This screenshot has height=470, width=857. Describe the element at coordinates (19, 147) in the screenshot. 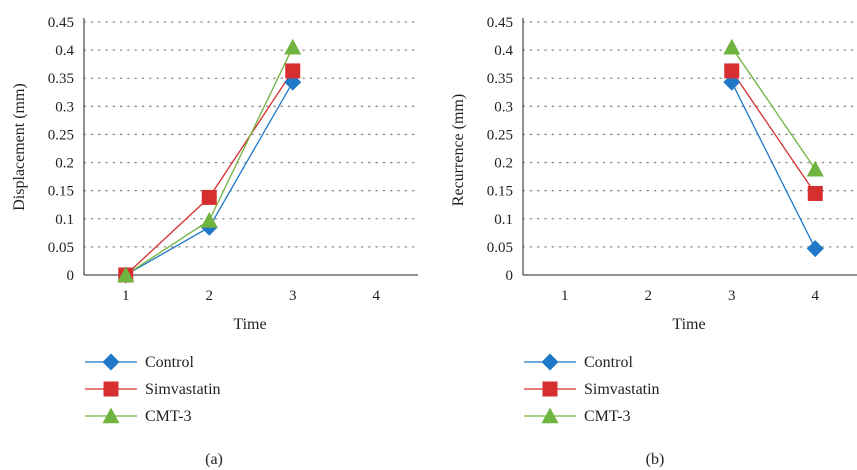

I see `y-axis-label: Displacement (mm)` at that location.